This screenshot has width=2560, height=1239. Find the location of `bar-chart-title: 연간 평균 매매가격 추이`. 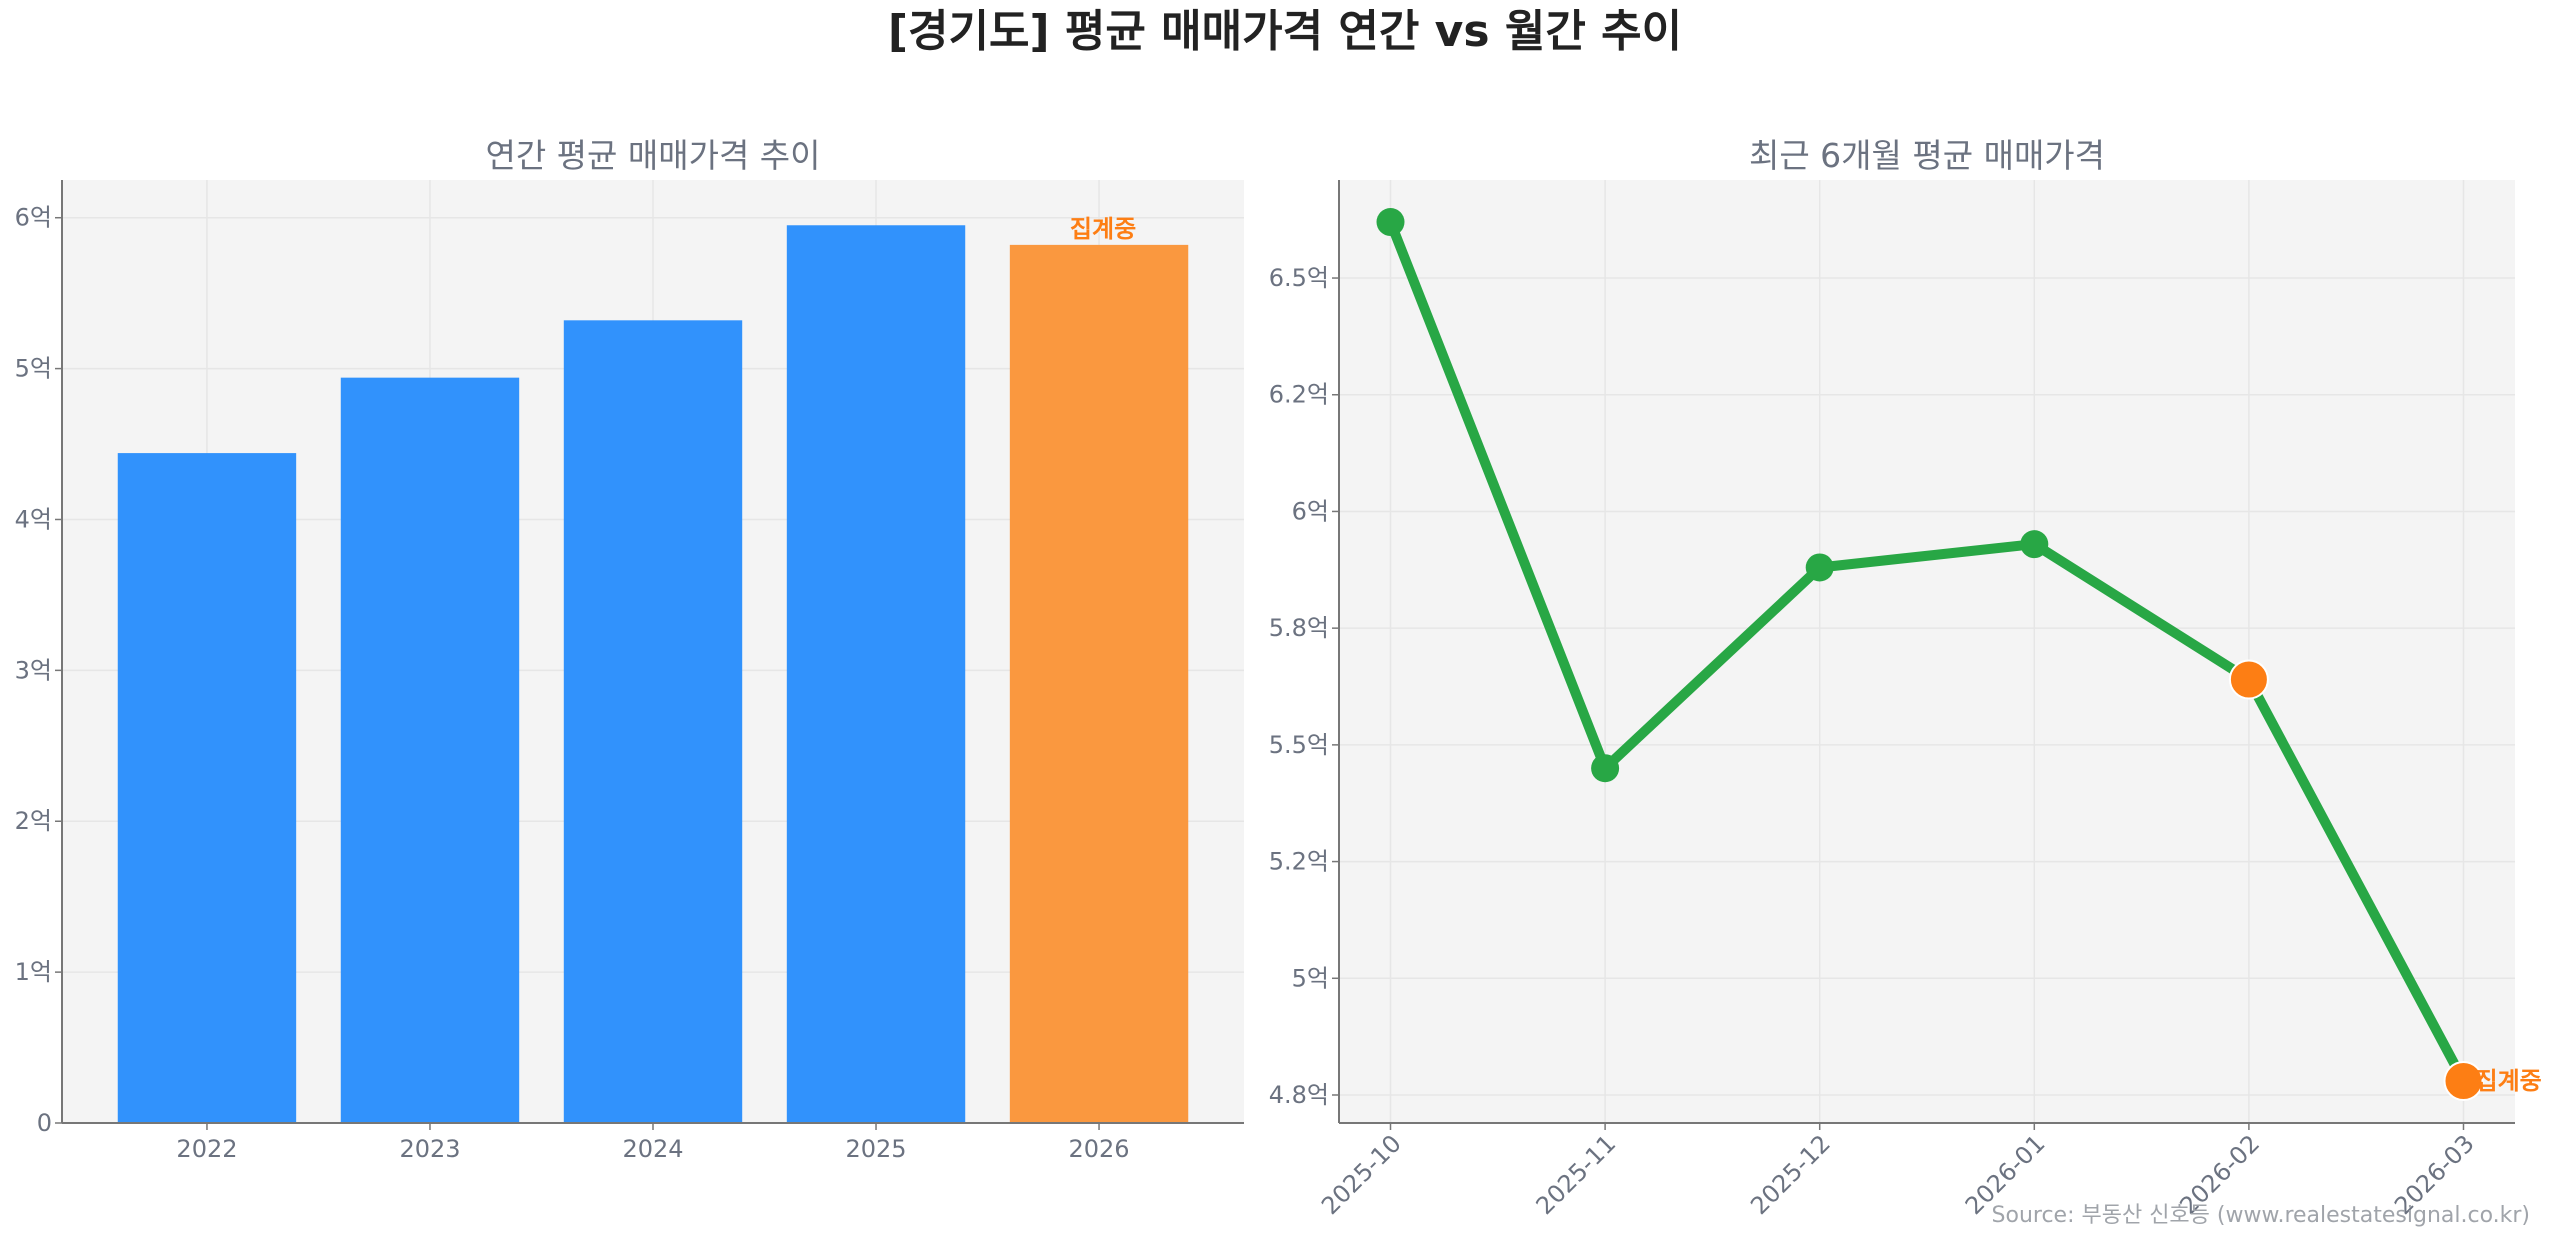

bar-chart-title: 연간 평균 매매가격 추이 is located at coordinates (652, 155).